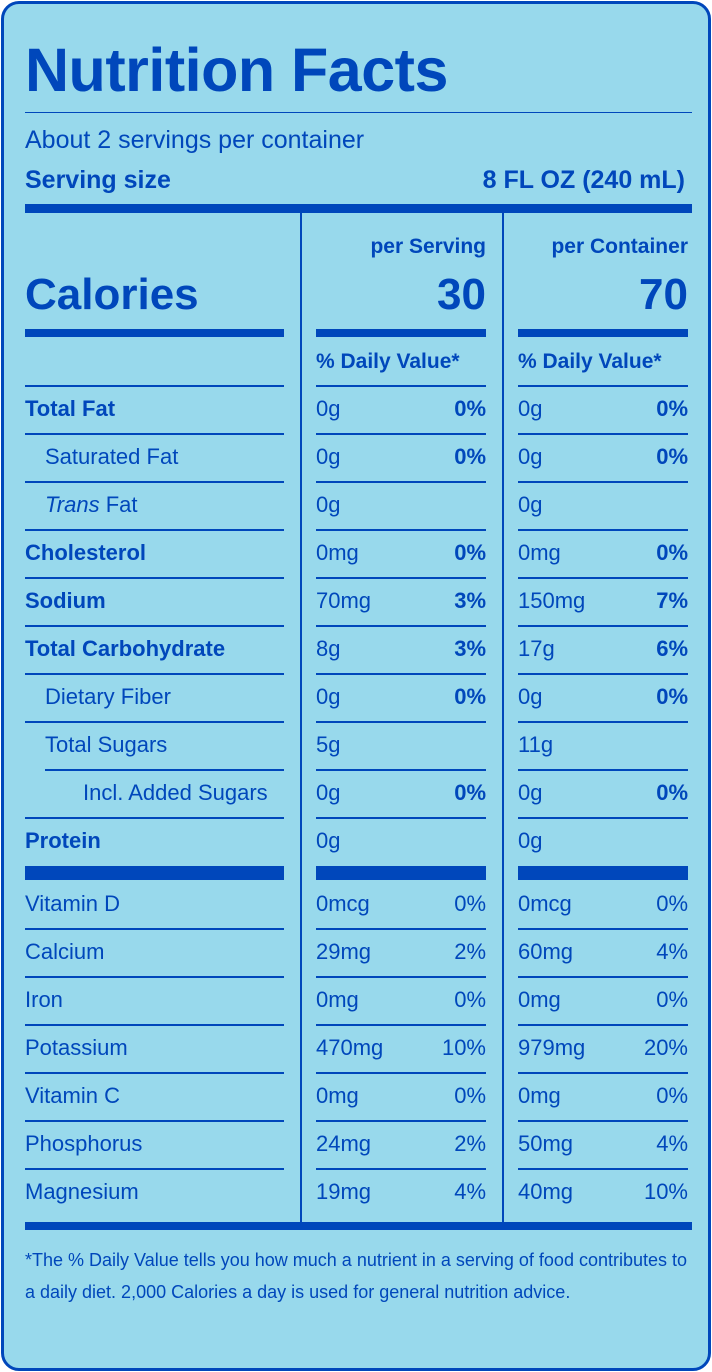 This screenshot has width=712, height=1372. Describe the element at coordinates (401, 333) in the screenshot. I see `calories-divider-serving` at that location.